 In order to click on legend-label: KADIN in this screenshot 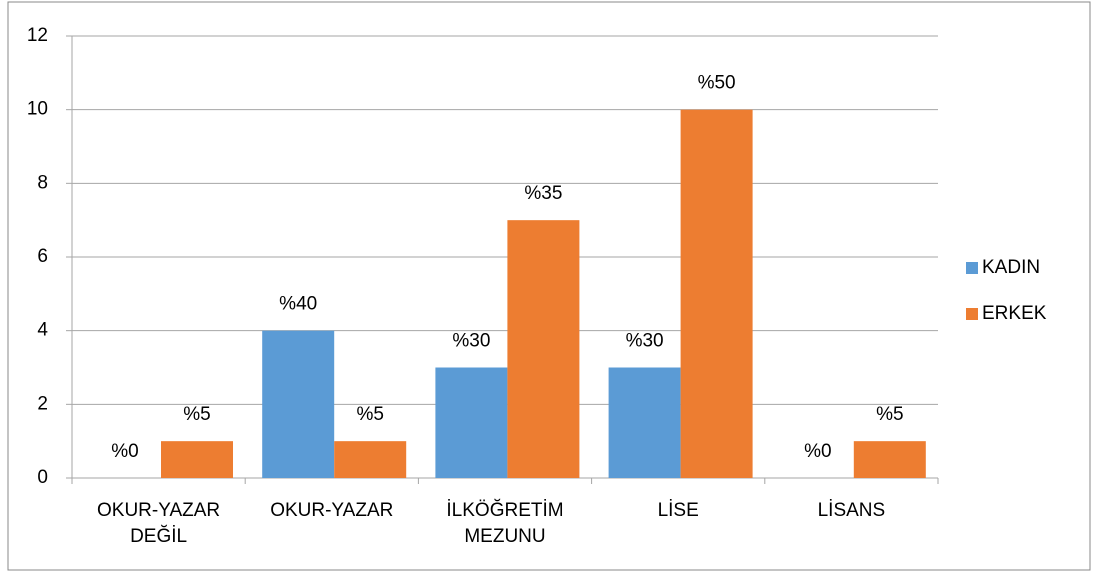, I will do `click(1011, 267)`.